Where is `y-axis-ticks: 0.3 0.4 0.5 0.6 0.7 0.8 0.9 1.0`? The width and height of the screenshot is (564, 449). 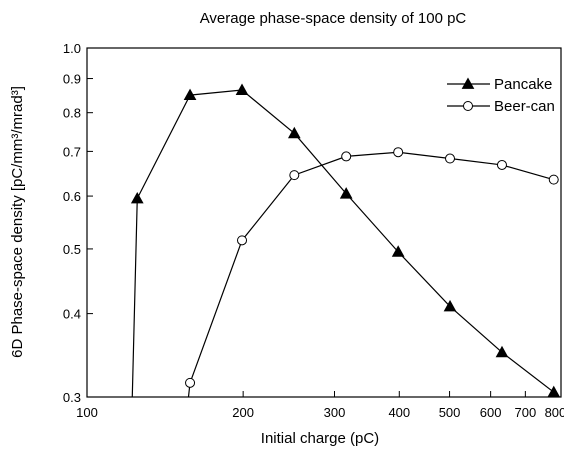
y-axis-ticks: 0.3 0.4 0.5 0.6 0.7 0.8 0.9 1.0 is located at coordinates (78, 223).